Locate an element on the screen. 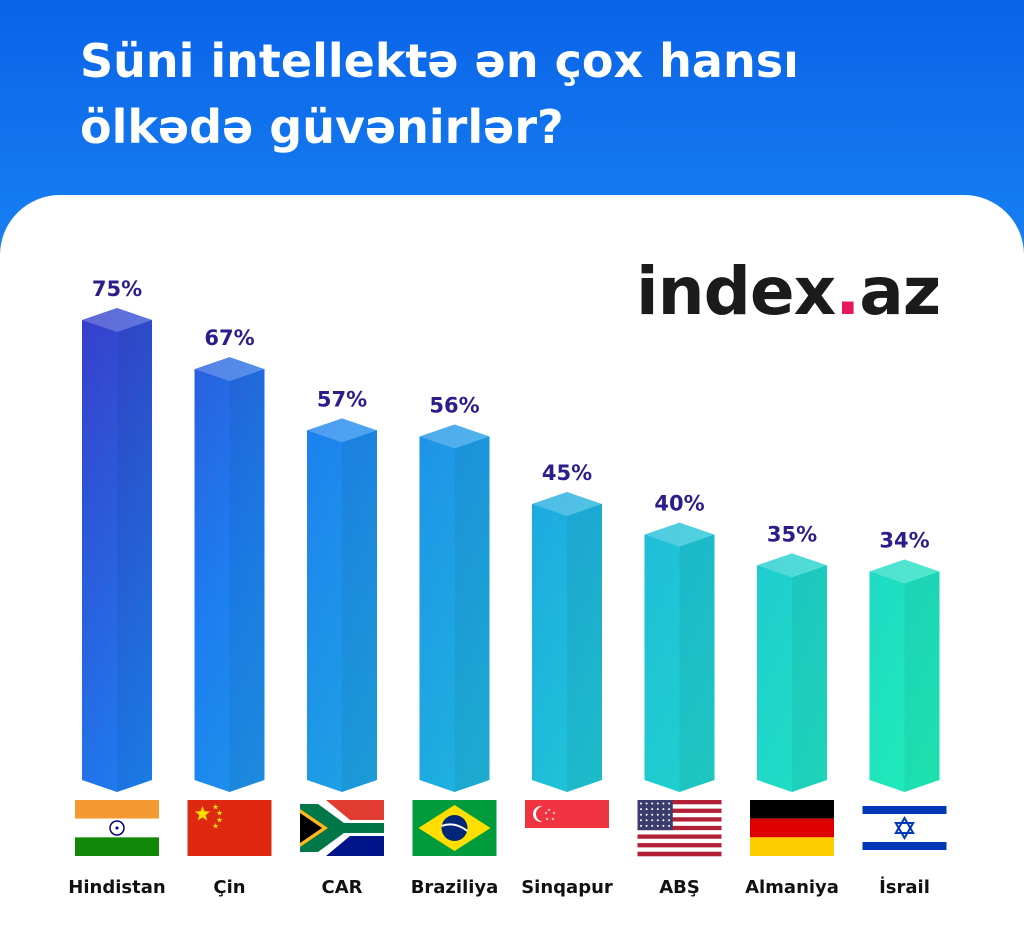  brand-logo: index.az is located at coordinates (788, 292).